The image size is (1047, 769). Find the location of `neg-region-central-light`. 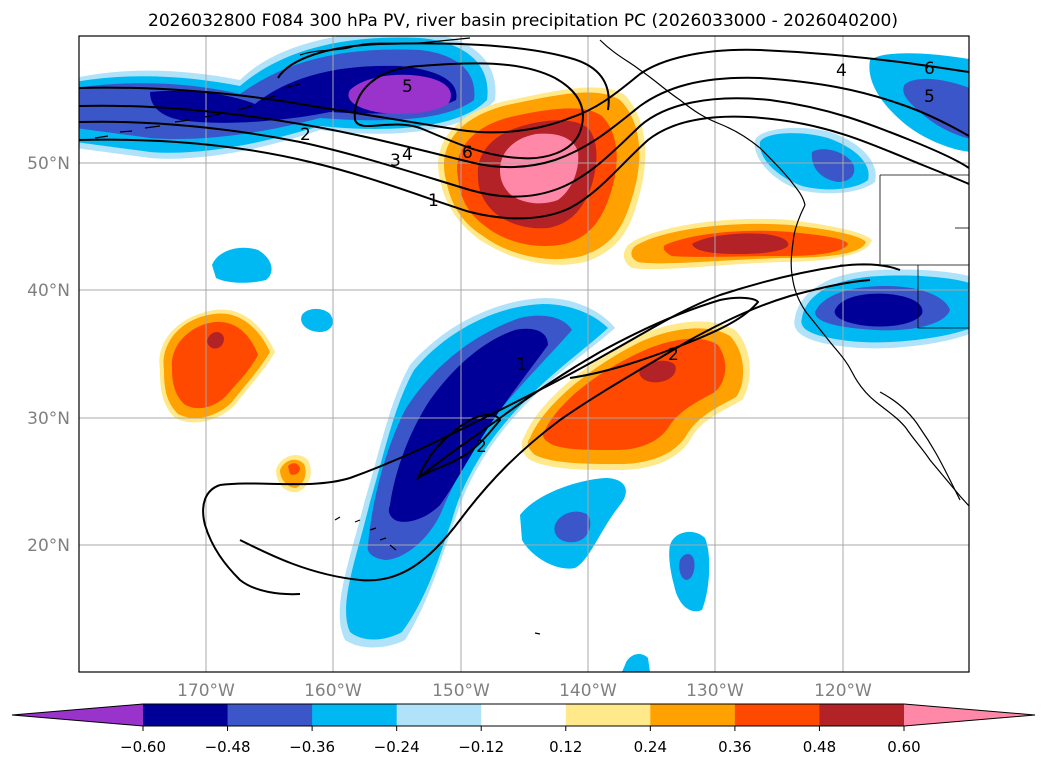

neg-region-central-light is located at coordinates (477, 472).